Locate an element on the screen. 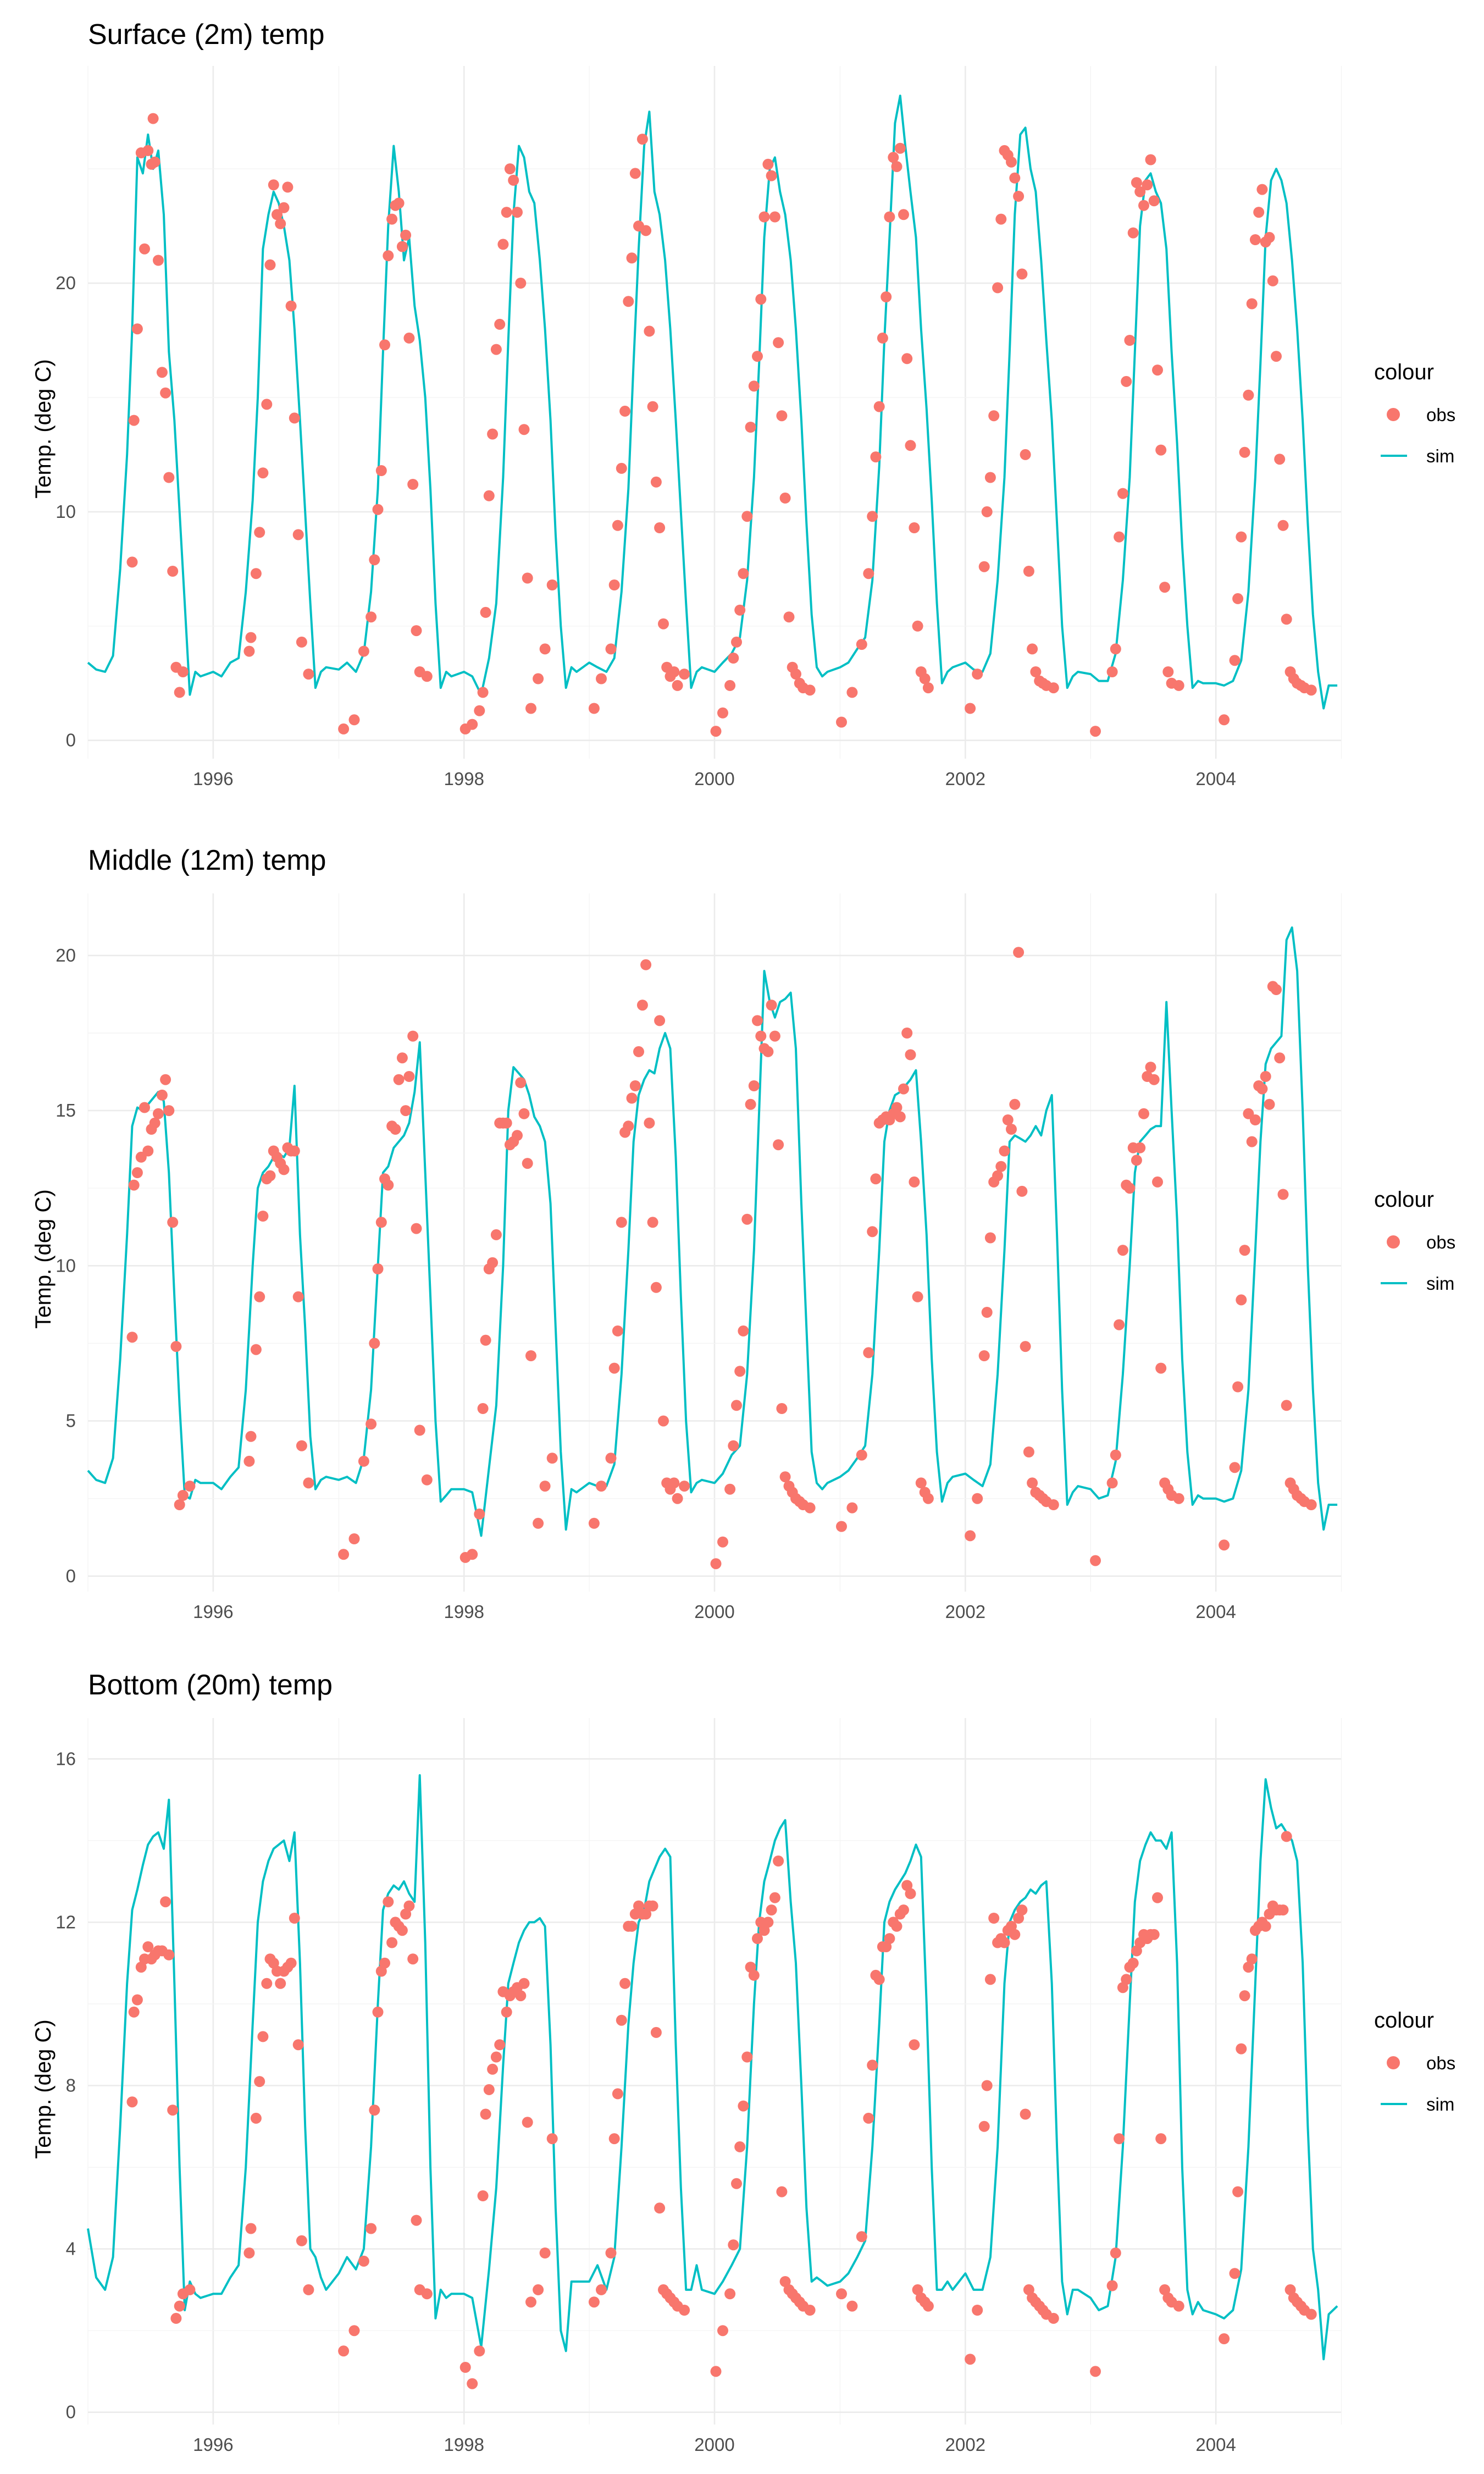 This screenshot has width=1484, height=2474. y-tick-label: 4 is located at coordinates (71, 2249).